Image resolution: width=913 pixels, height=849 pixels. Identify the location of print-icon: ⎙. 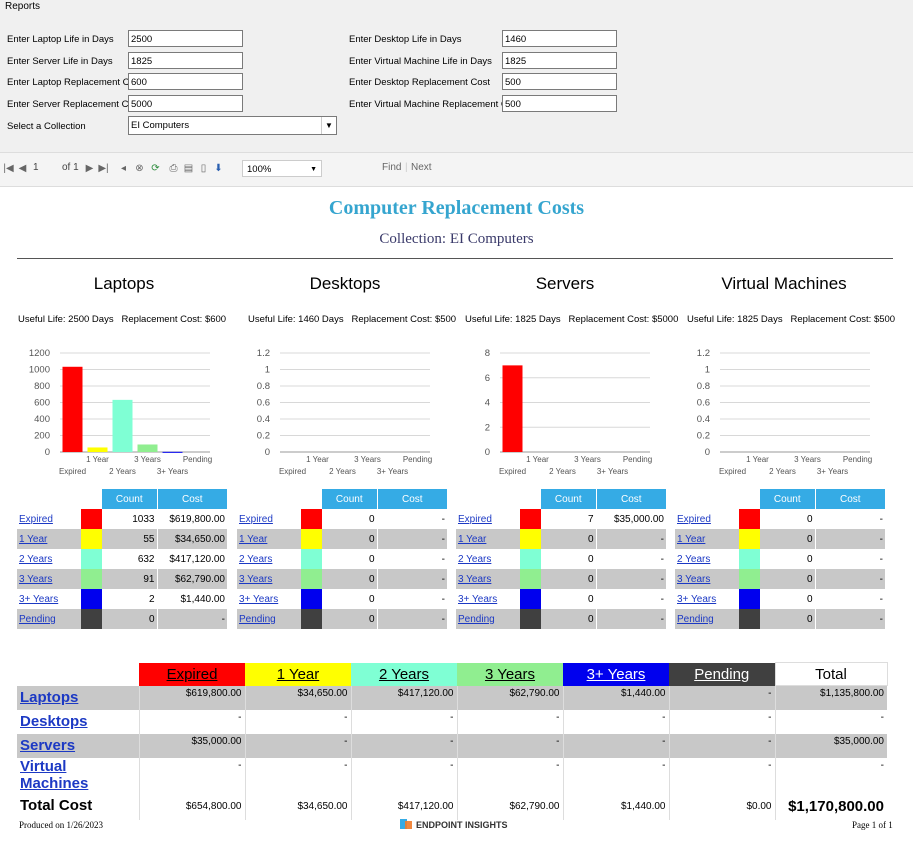
(173, 168).